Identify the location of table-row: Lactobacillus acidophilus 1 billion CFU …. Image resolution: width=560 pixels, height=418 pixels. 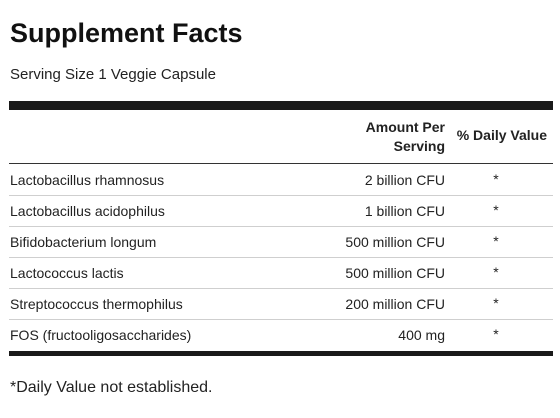
(281, 211).